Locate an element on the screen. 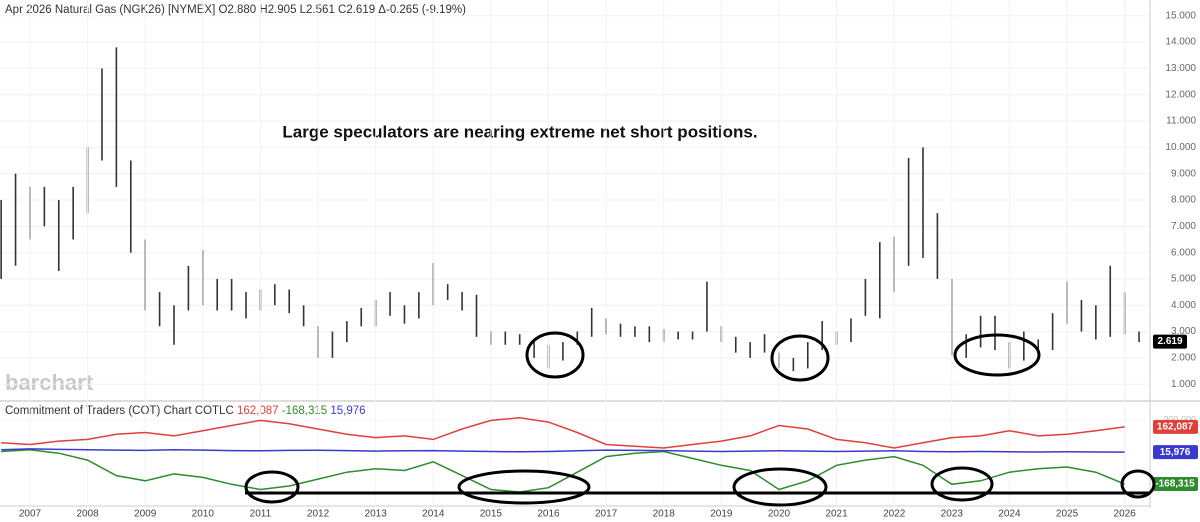 The height and width of the screenshot is (522, 1200). x-tick-label: 2025 is located at coordinates (1067, 514).